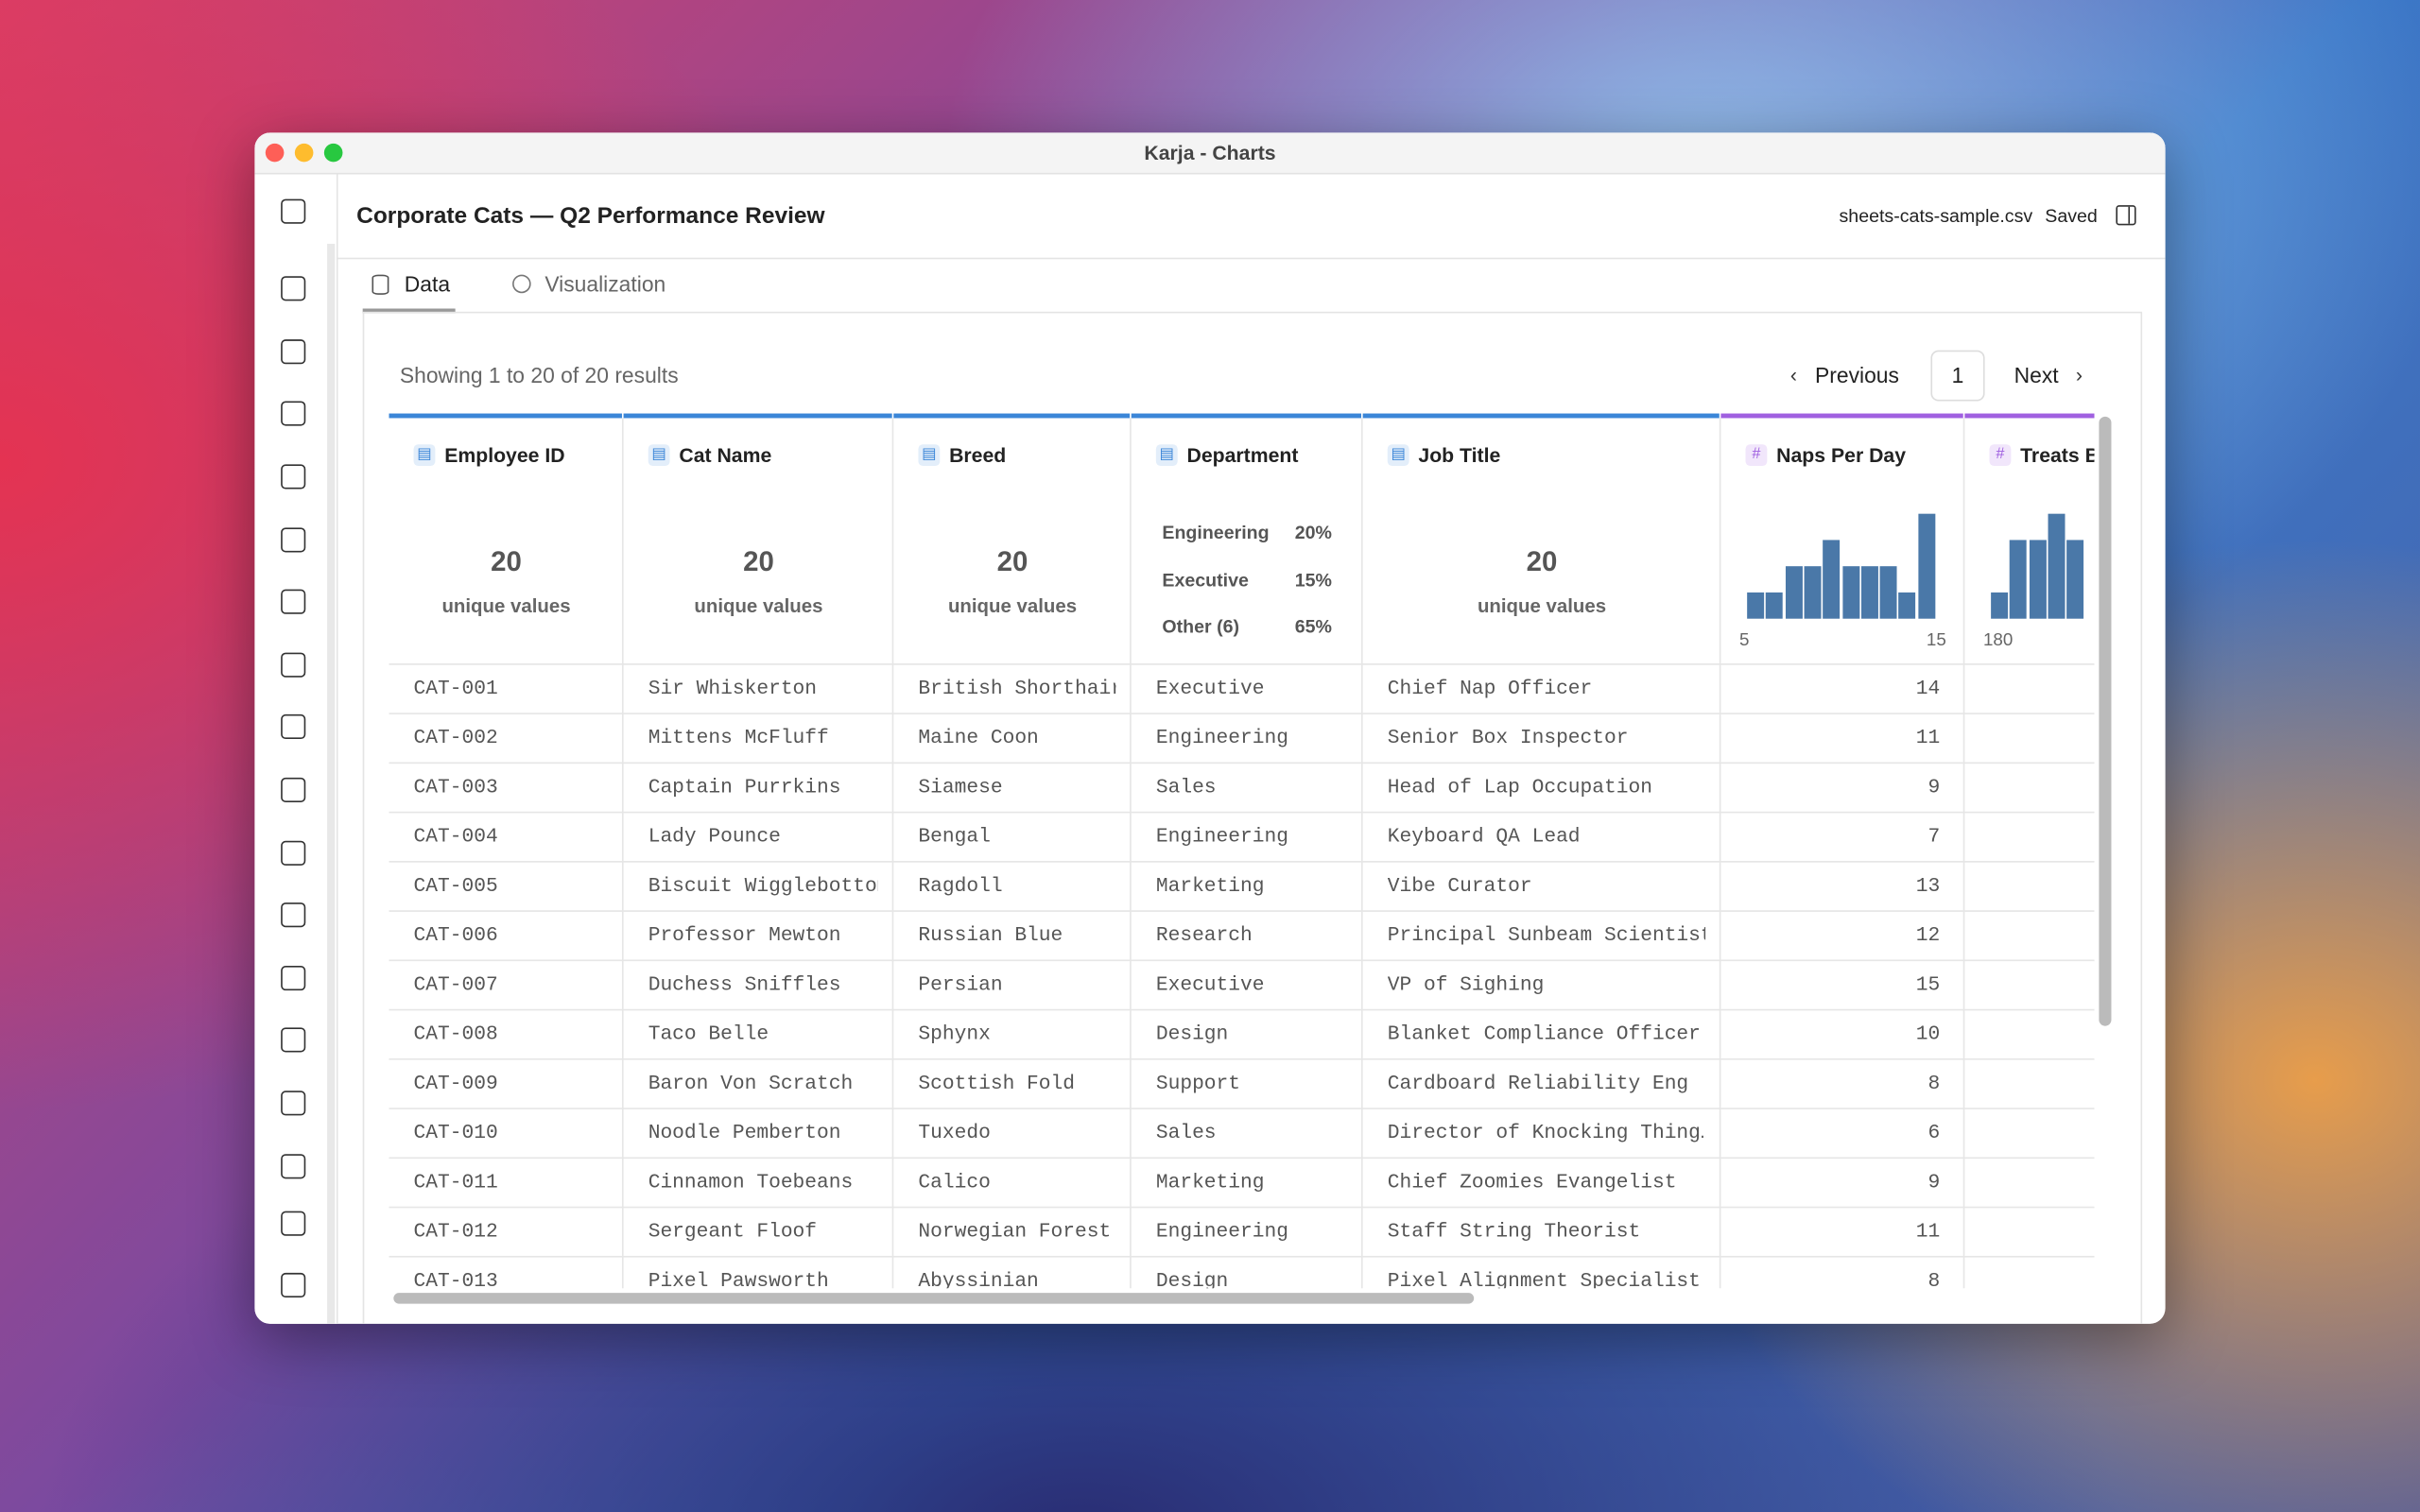 The height and width of the screenshot is (1512, 2420). What do you see at coordinates (1242, 455) in the screenshot?
I see `column-header: Department` at bounding box center [1242, 455].